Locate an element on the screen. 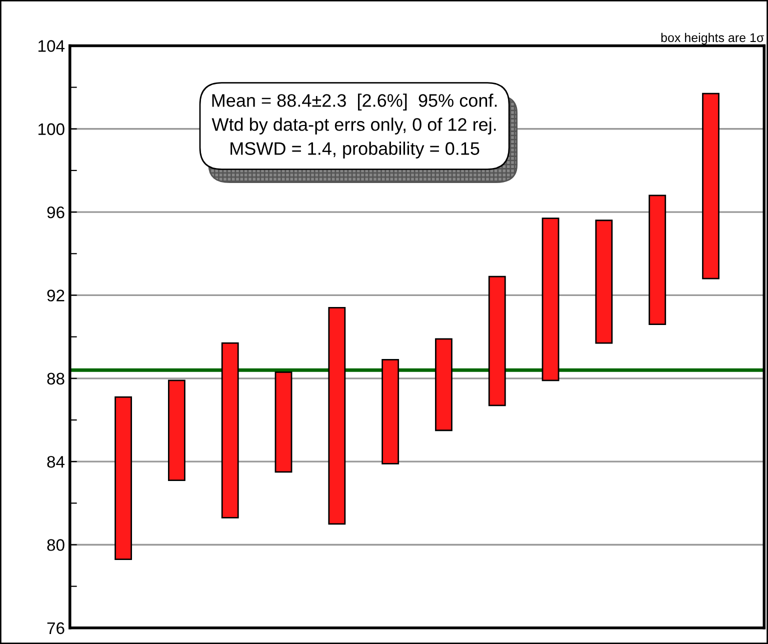  y-tick-label: 80 is located at coordinates (55, 545).